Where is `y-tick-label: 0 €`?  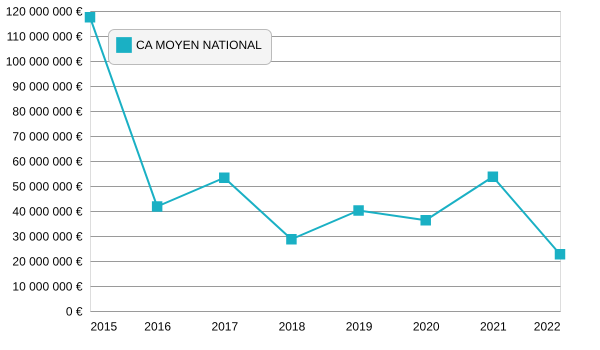 y-tick-label: 0 € is located at coordinates (74, 311).